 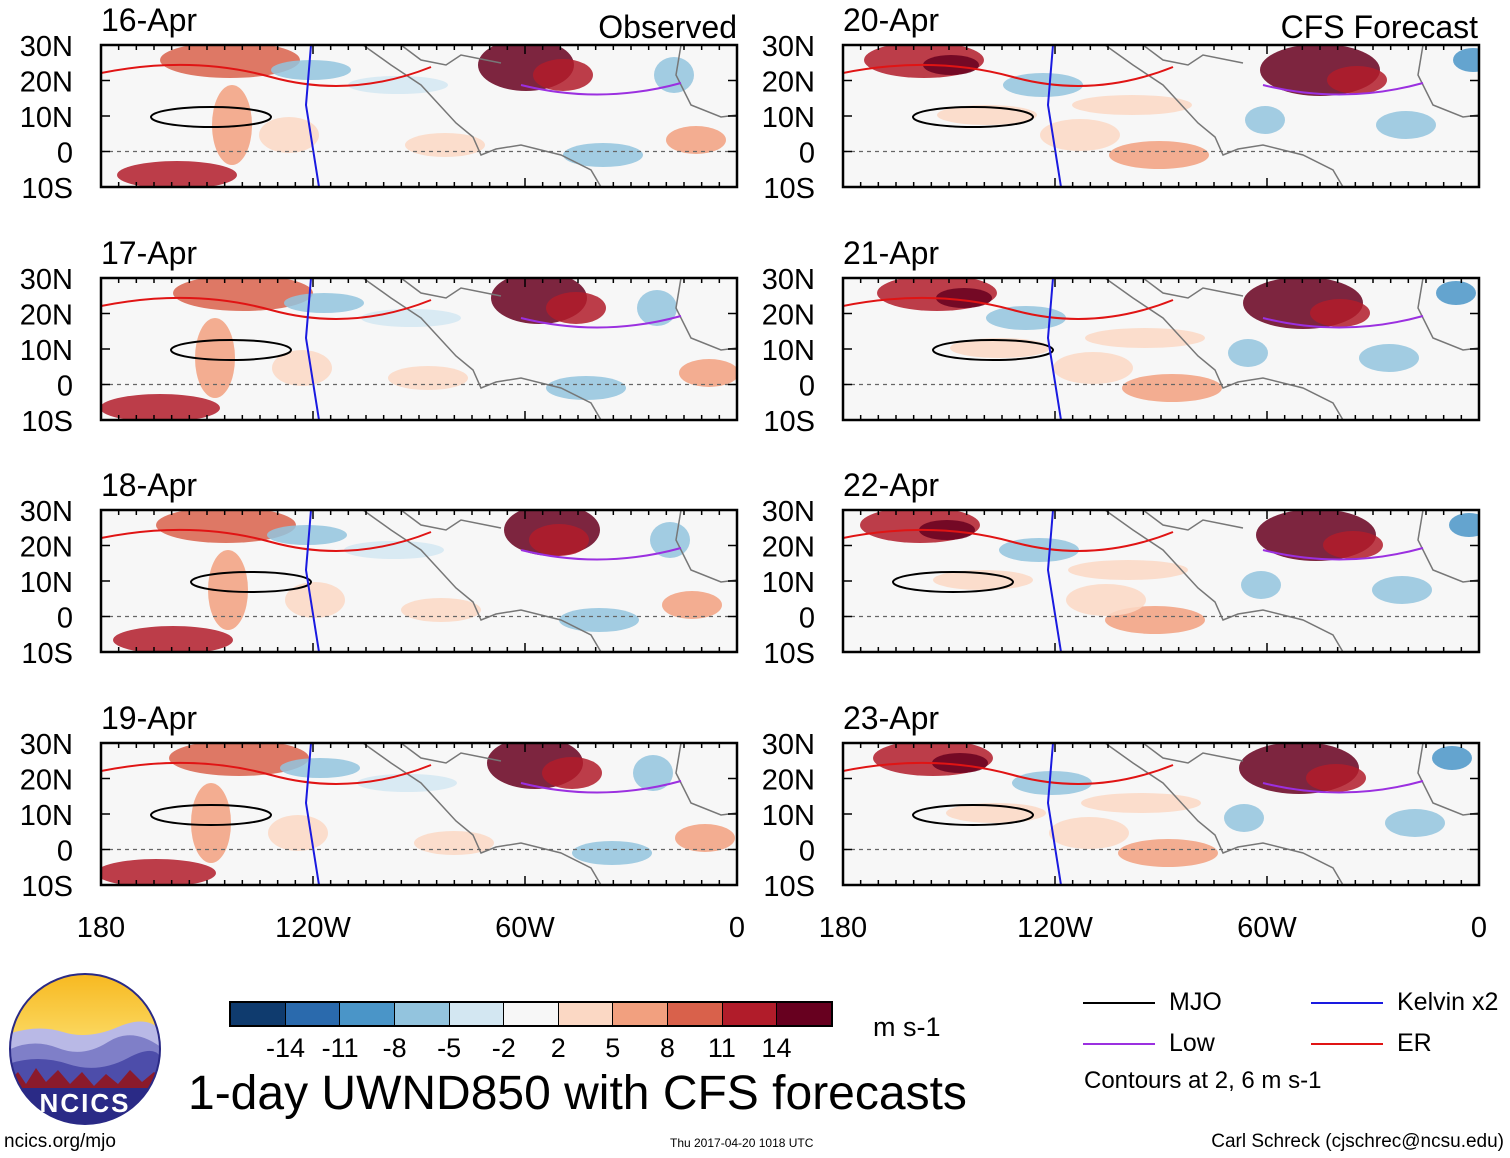 I want to click on panel-date: 19-Apr, so click(x=149, y=718).